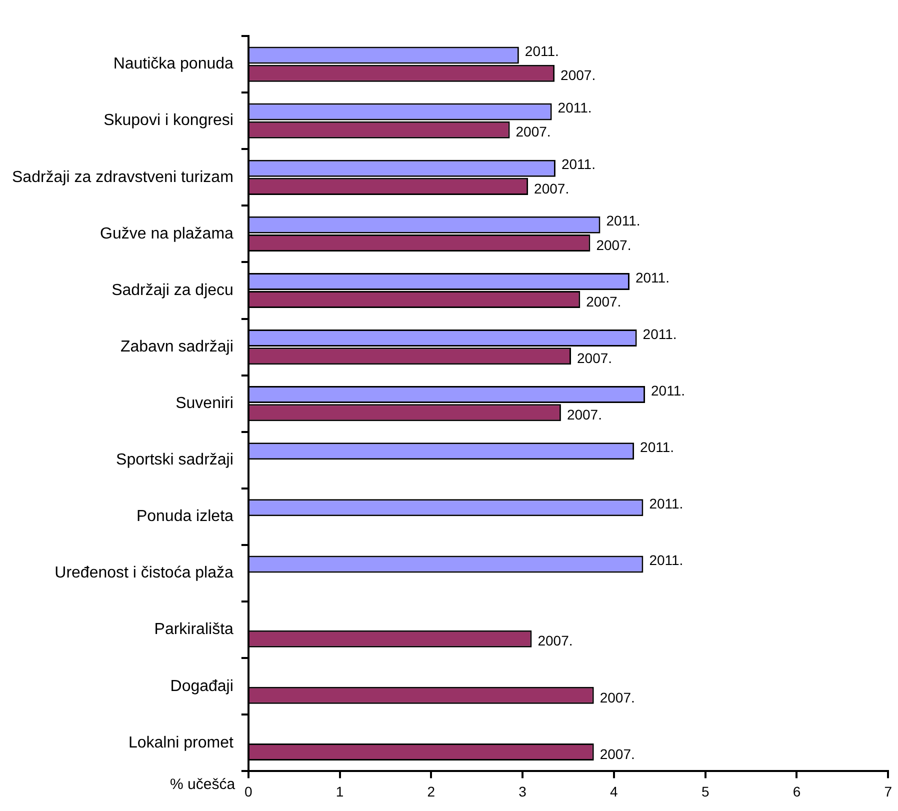 The width and height of the screenshot is (898, 811). I want to click on x-tick-label: 7, so click(888, 791).